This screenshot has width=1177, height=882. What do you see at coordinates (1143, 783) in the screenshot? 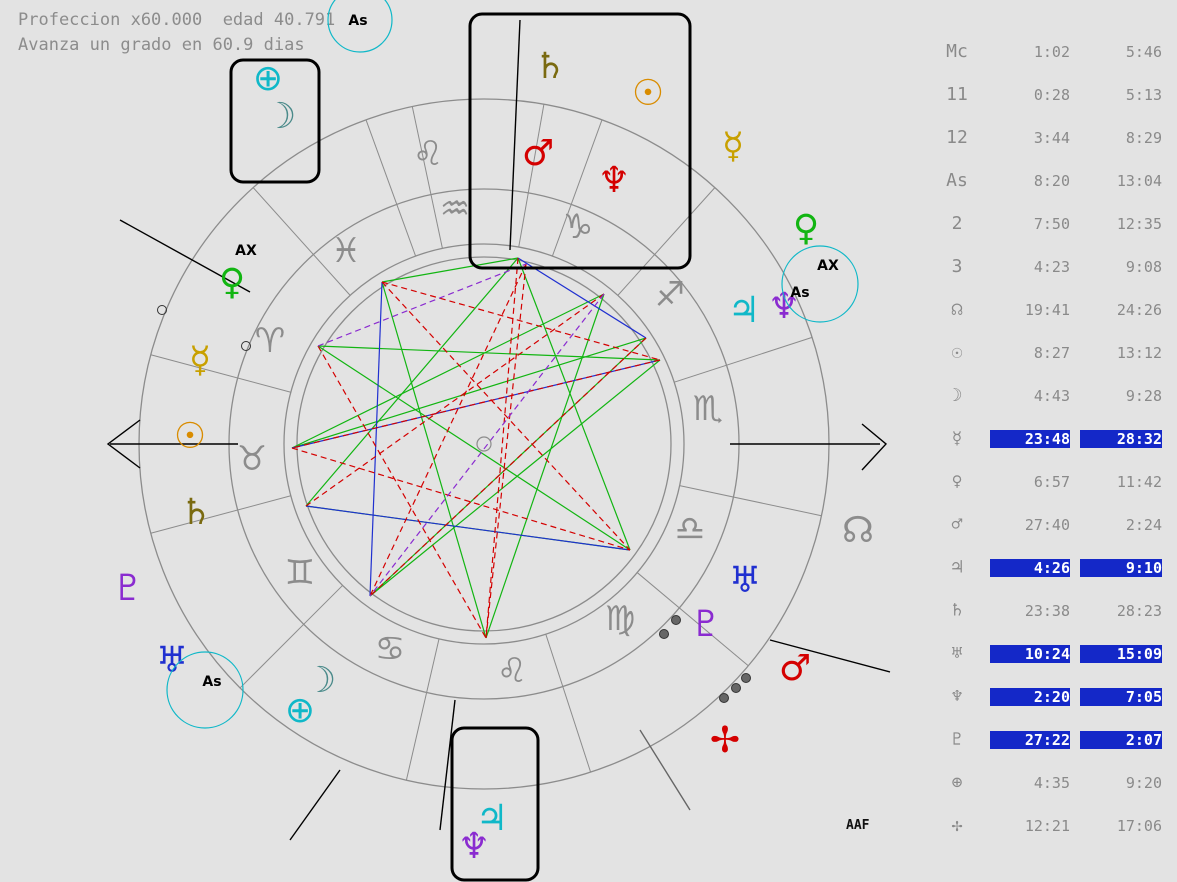
I see `row-time-2: 9:20` at bounding box center [1143, 783].